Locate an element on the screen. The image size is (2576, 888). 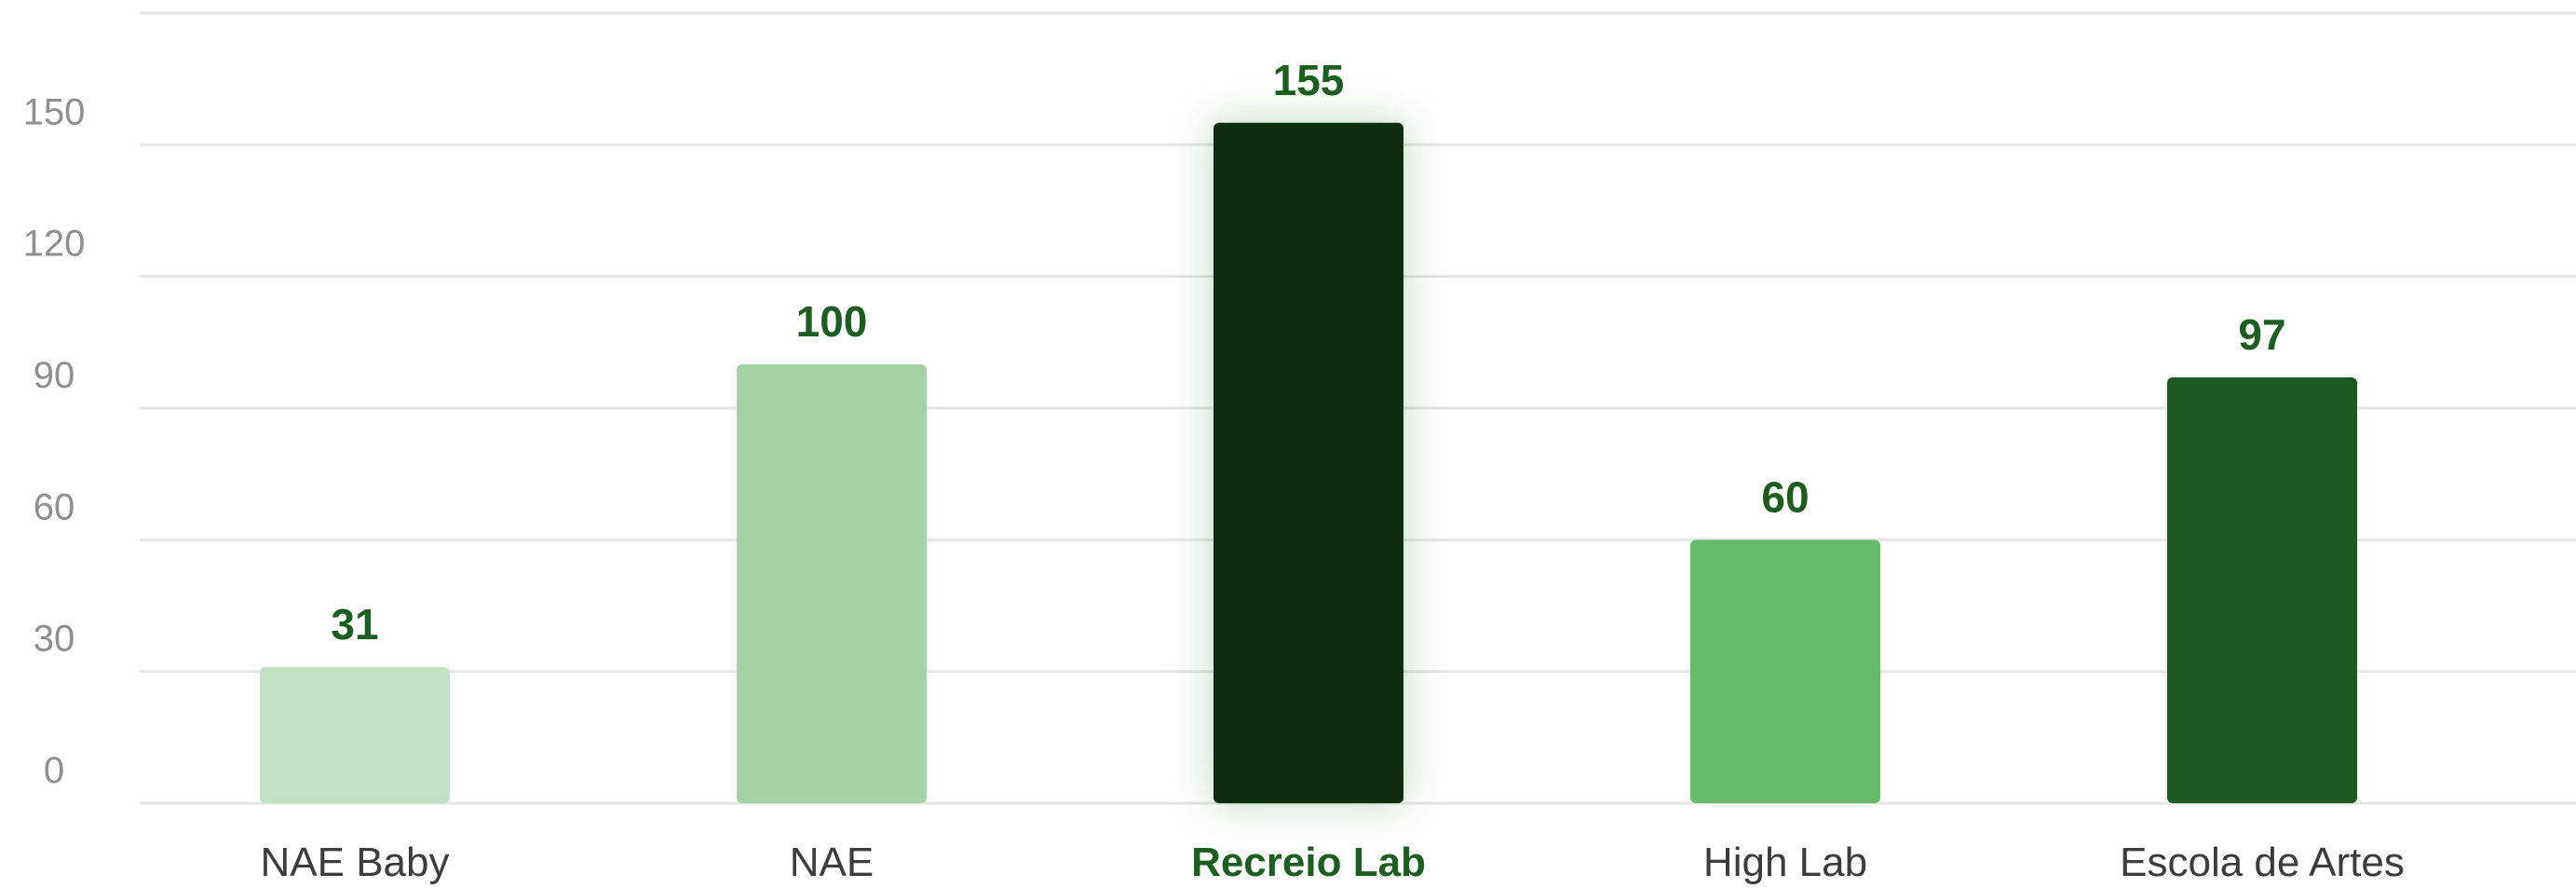
data-label: 31 is located at coordinates (354, 624).